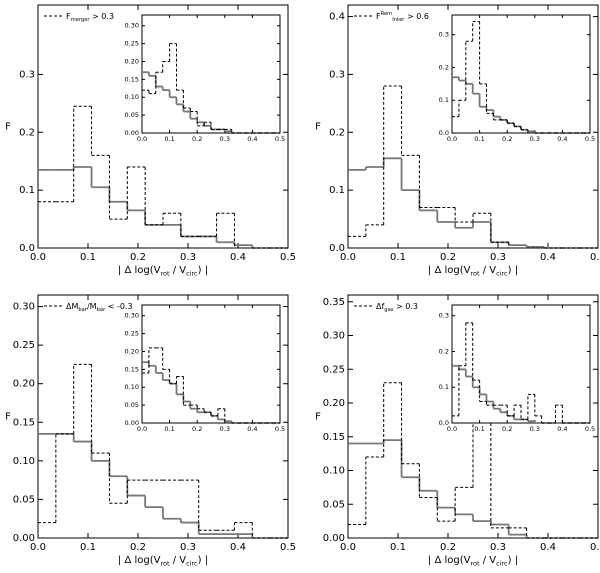 The width and height of the screenshot is (600, 573). Describe the element at coordinates (387, 13) in the screenshot. I see `label-part: Rem` at that location.